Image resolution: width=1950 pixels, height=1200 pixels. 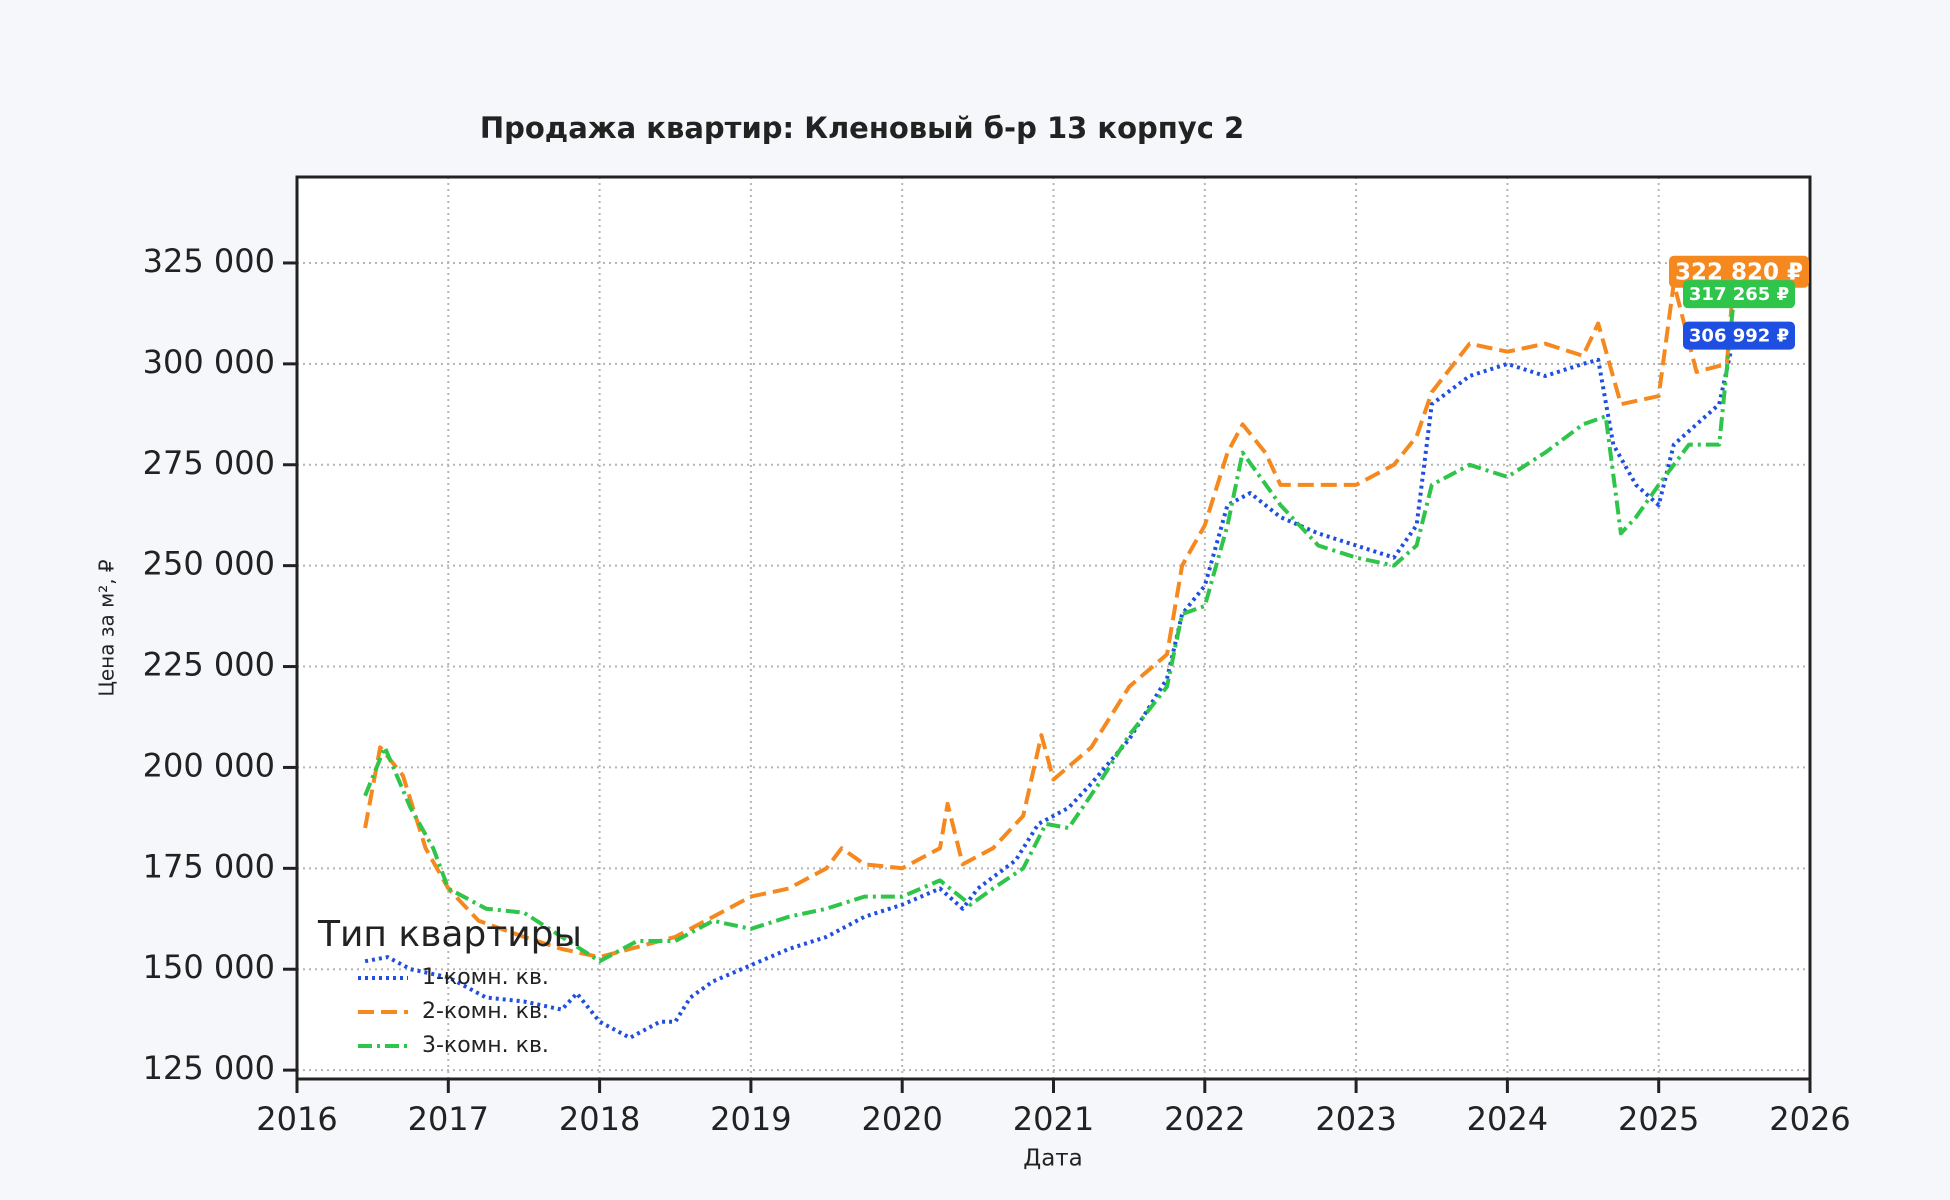 I want to click on x-tick-label: 2025, so click(x=1658, y=1119).